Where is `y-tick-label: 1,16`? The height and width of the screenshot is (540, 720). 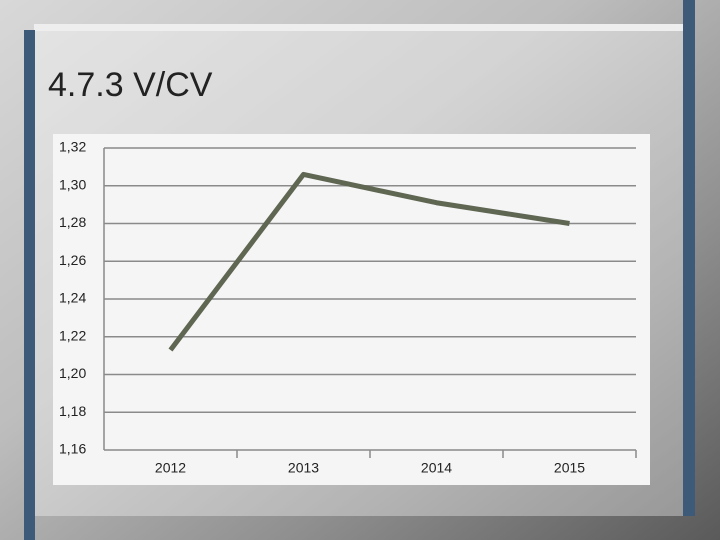 y-tick-label: 1,16 is located at coordinates (72, 449).